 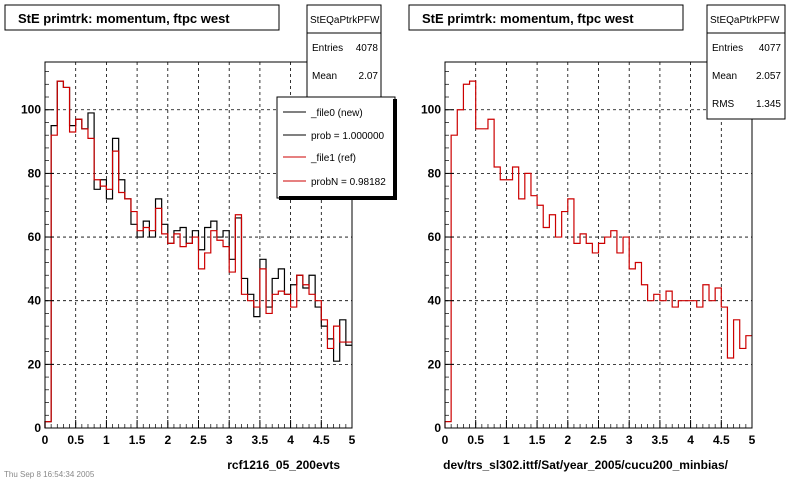 I want to click on stats-mean-value: 2.057, so click(x=768, y=76).